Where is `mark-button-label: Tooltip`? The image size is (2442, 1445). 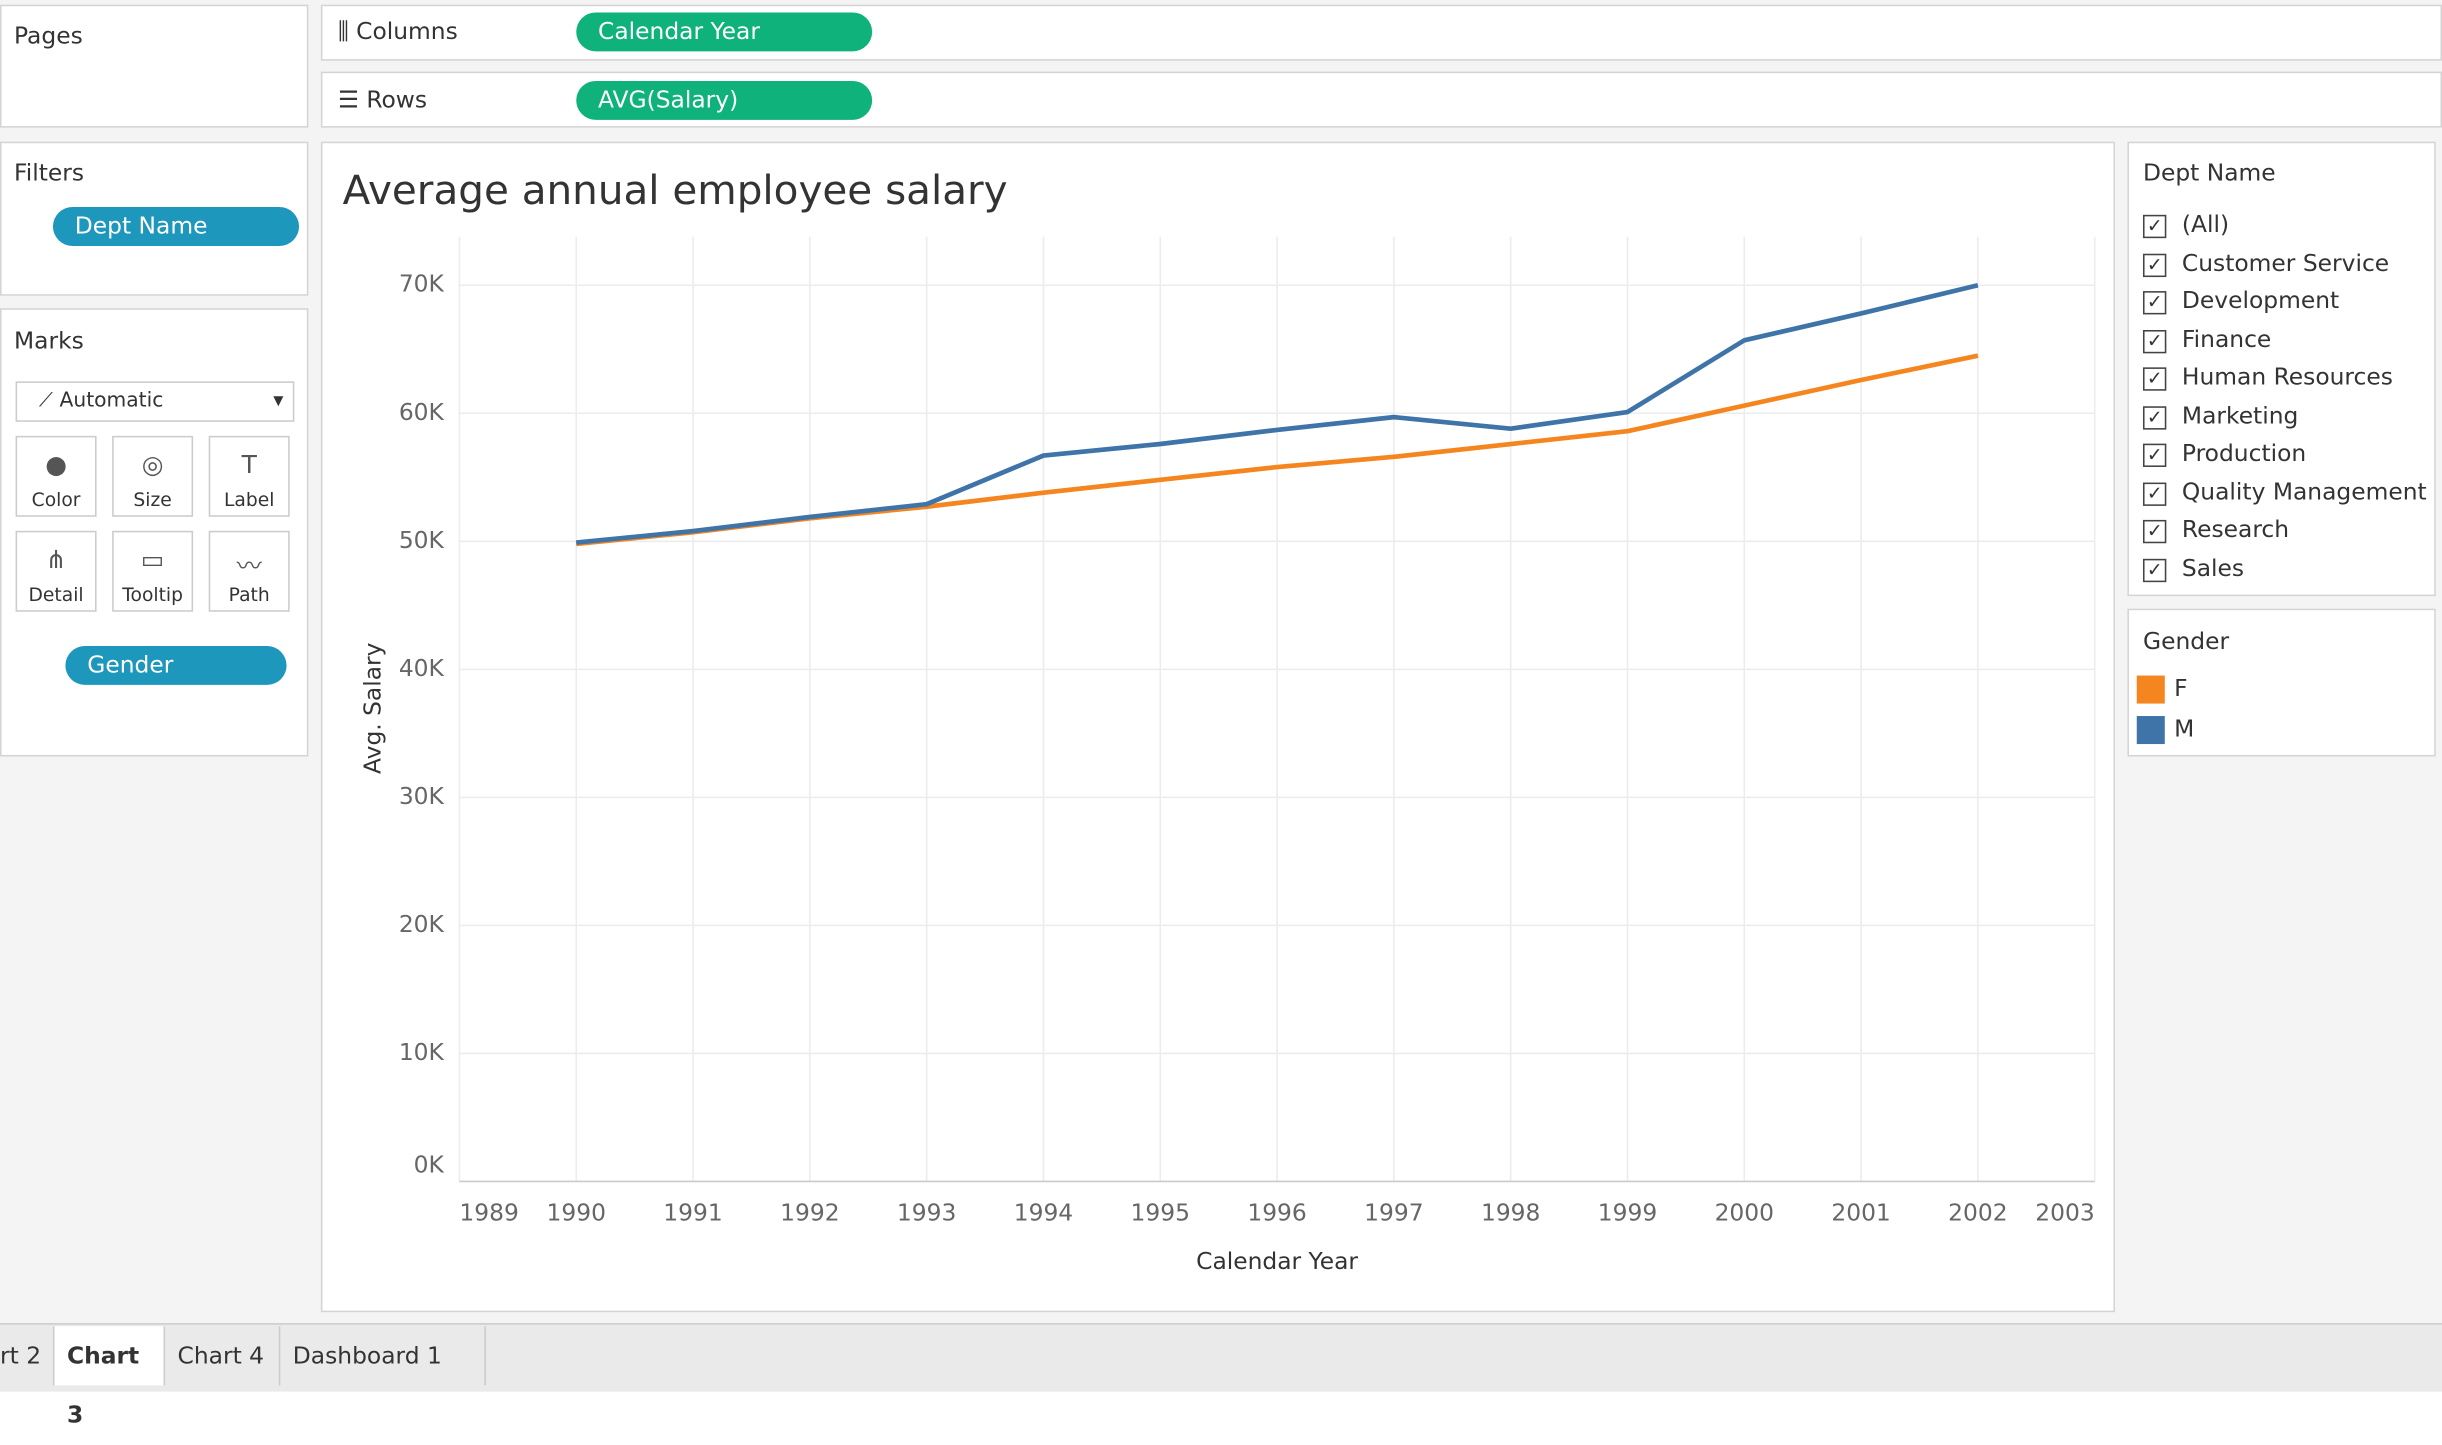
mark-button-label: Tooltip is located at coordinates (152, 594).